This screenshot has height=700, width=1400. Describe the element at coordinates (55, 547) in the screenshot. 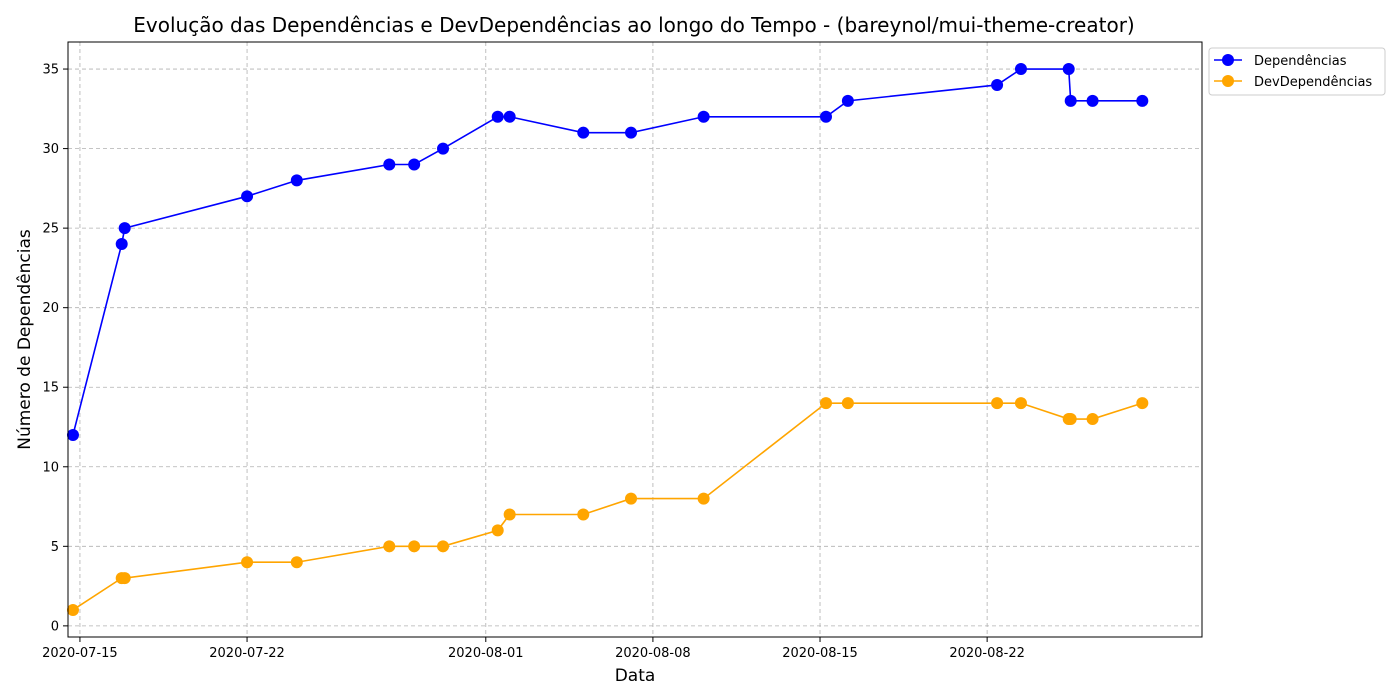

I see `y-tick-label: 5` at that location.